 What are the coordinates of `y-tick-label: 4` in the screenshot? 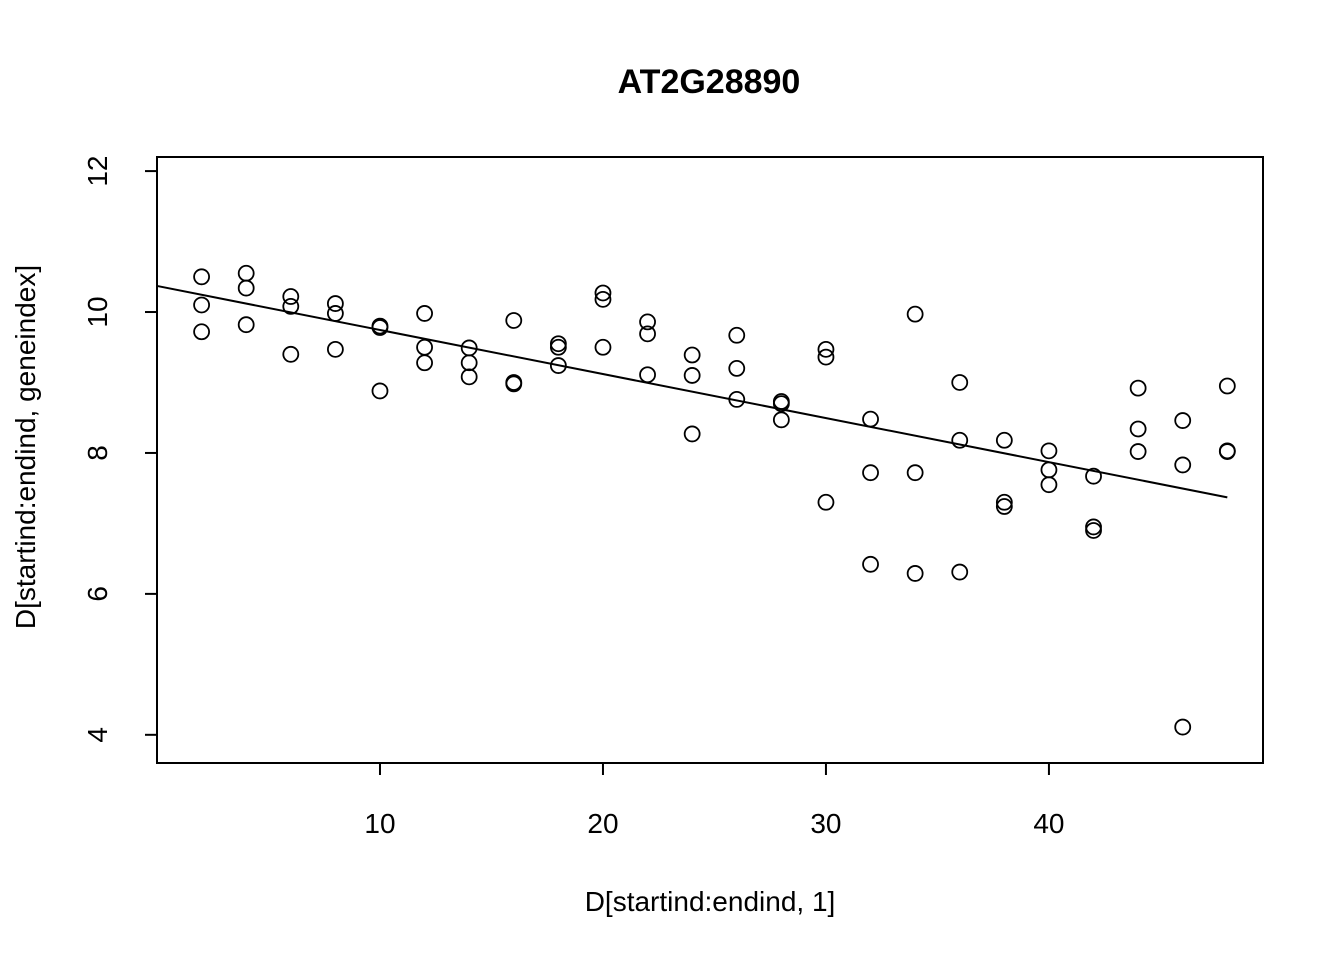 It's located at (97, 735).